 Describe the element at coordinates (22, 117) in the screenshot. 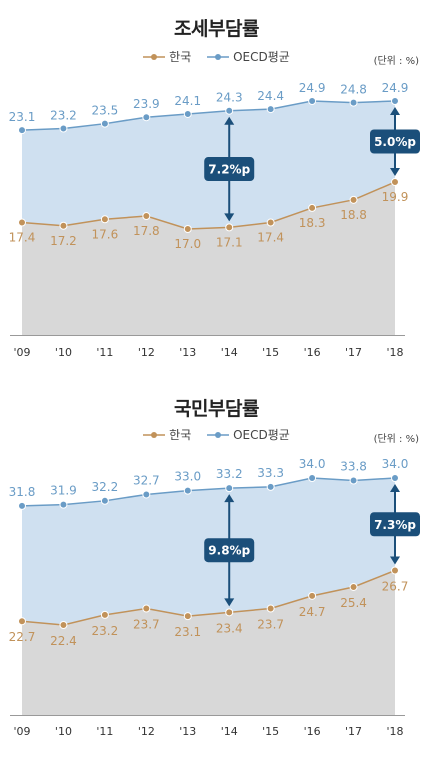

I see `oecd-data-label: 23.1` at that location.